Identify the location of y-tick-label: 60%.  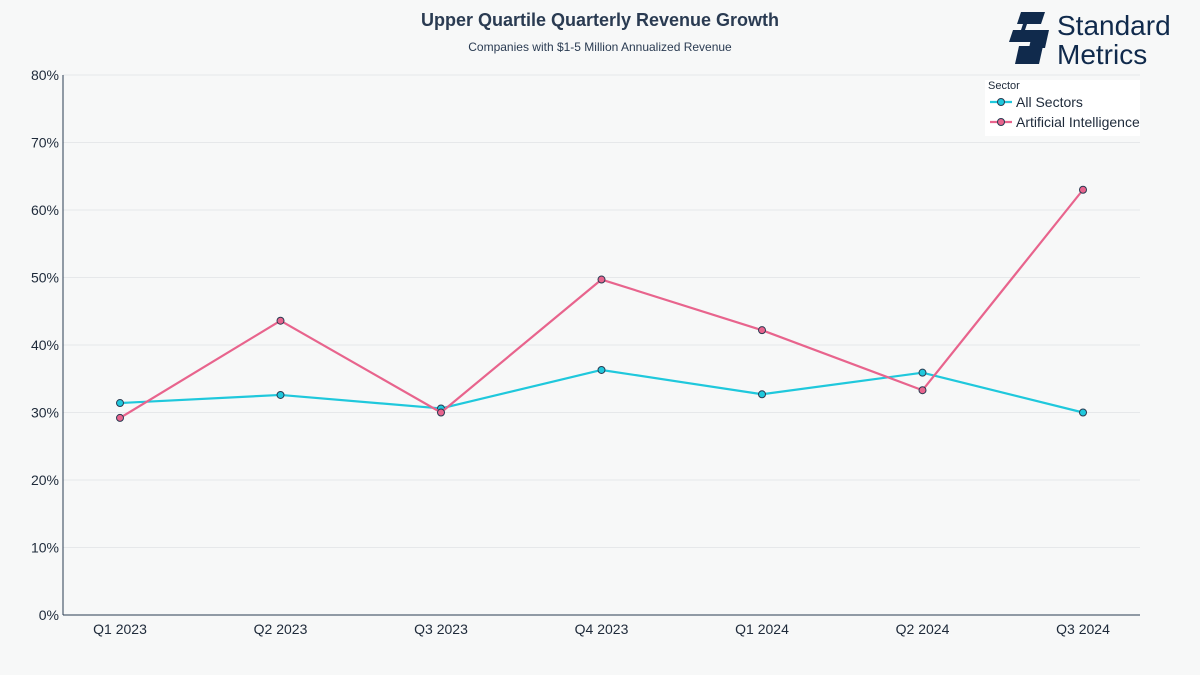
(45, 210).